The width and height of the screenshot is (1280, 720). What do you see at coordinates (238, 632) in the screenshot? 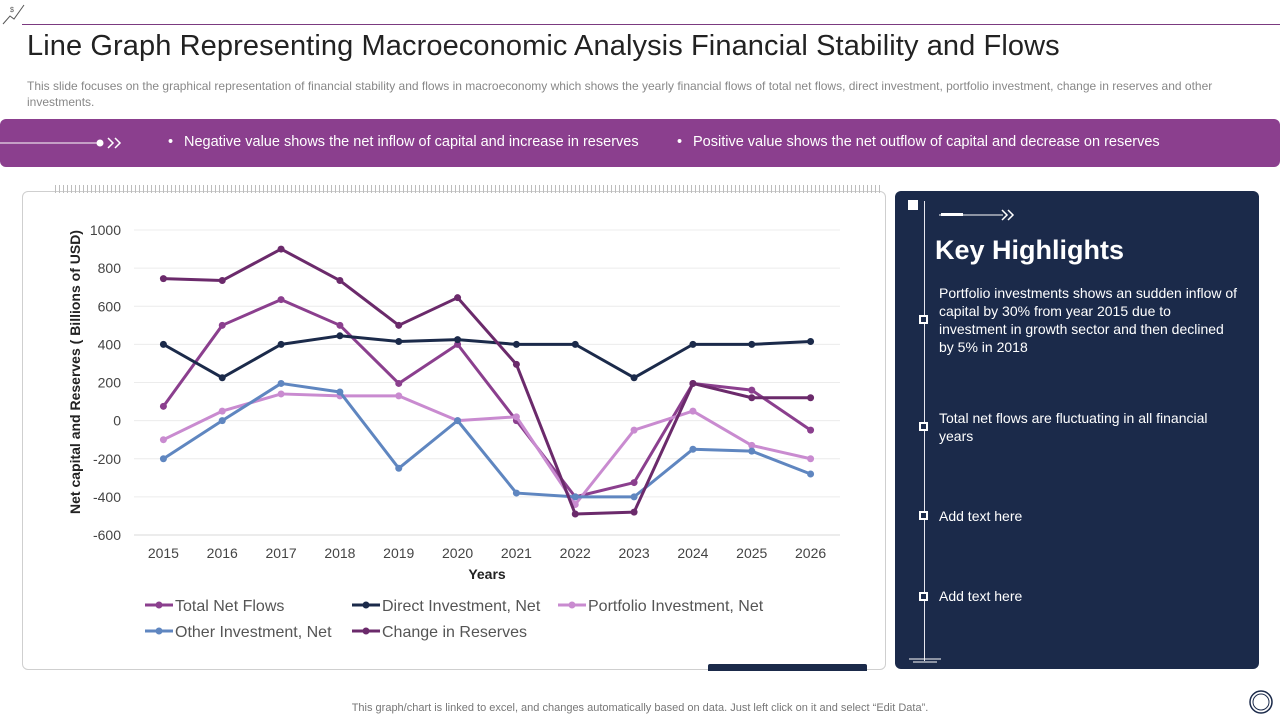
I see `legend-item: Other Investment, Net` at bounding box center [238, 632].